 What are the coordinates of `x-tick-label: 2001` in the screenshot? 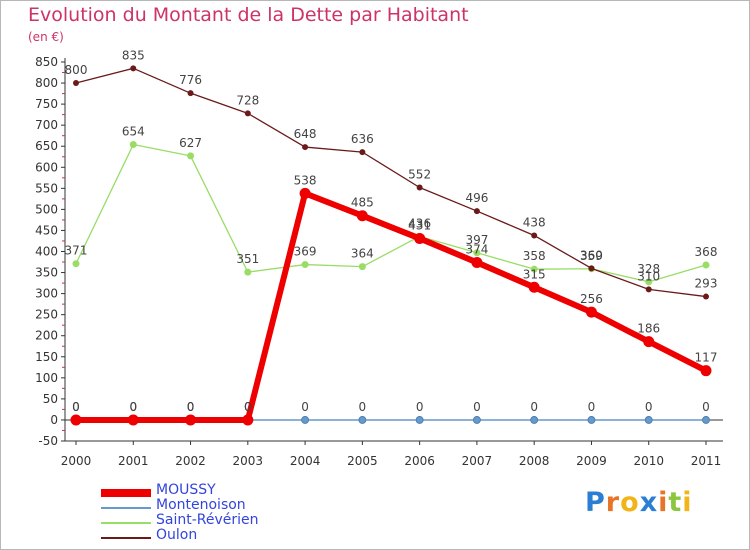 It's located at (133, 461).